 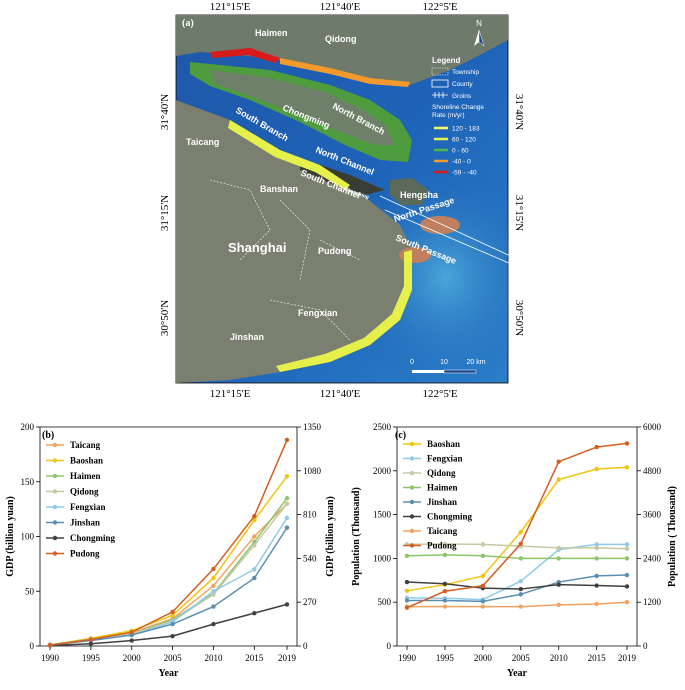 I want to click on north-arrow-icon, so click(x=476, y=38).